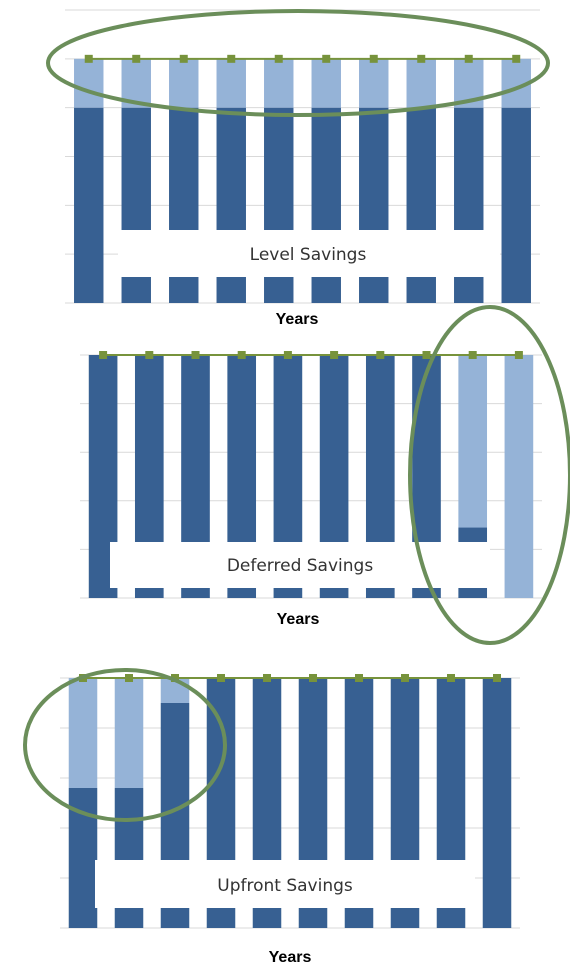 This screenshot has width=570, height=967. What do you see at coordinates (300, 566) in the screenshot?
I see `annotation: Deferred Savings` at bounding box center [300, 566].